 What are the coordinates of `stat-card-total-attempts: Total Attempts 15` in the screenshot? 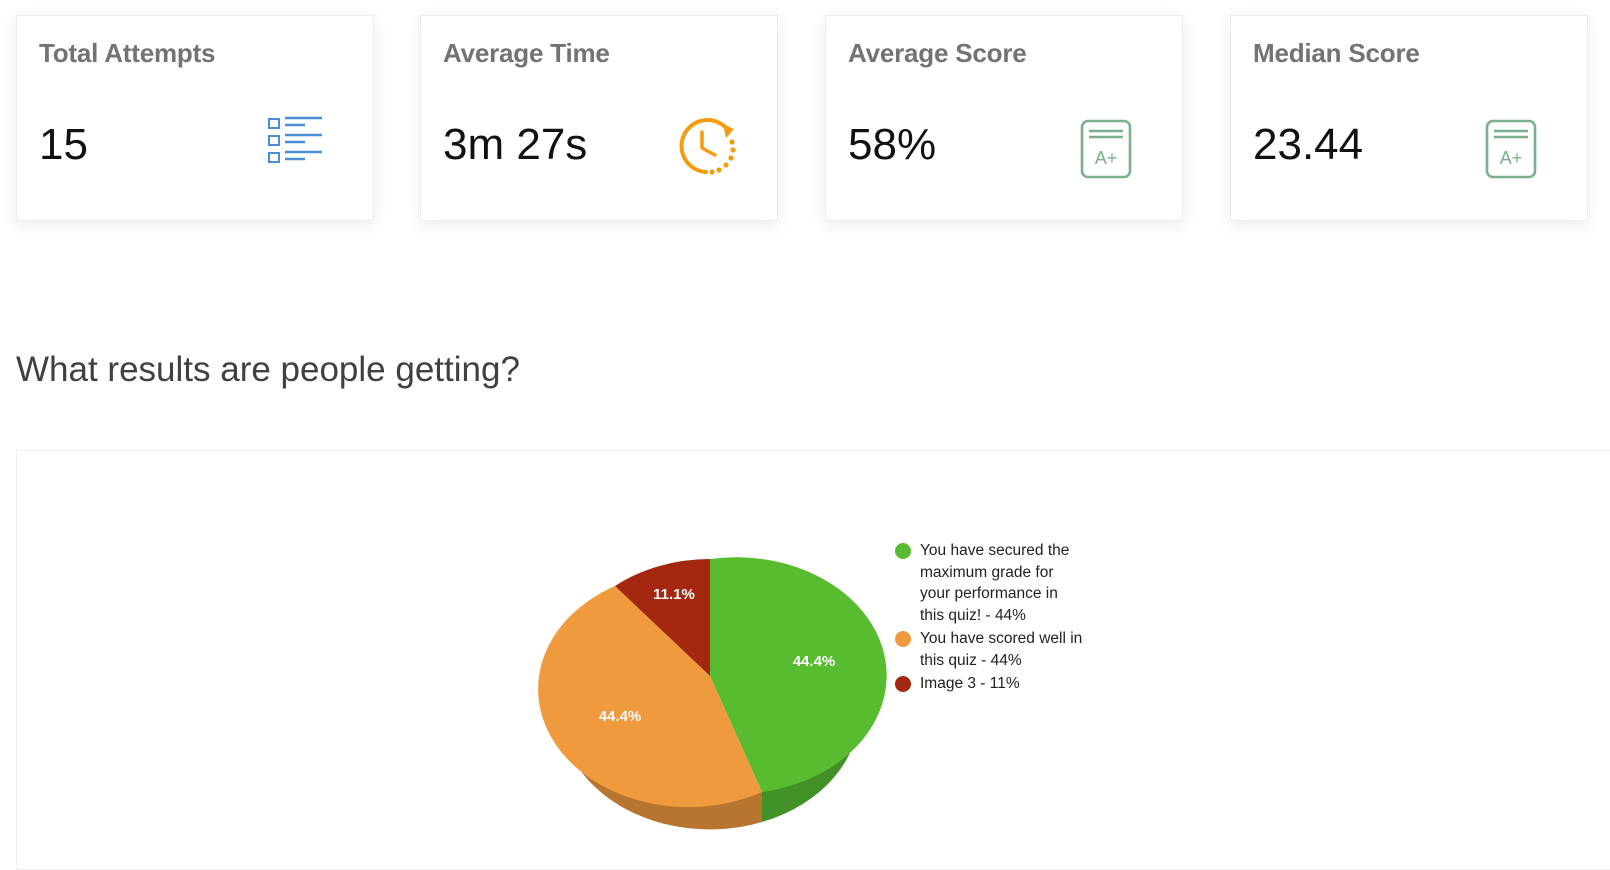 It's located at (195, 118).